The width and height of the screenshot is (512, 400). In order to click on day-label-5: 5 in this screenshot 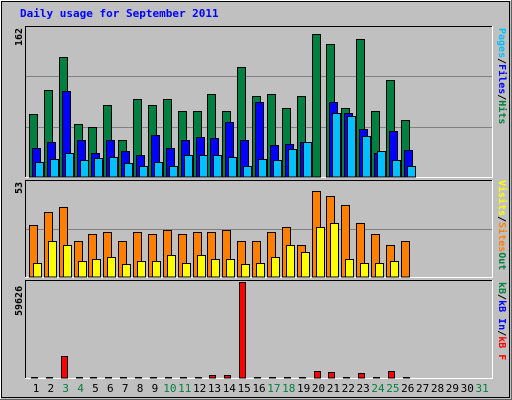, I will do `click(95, 388)`.